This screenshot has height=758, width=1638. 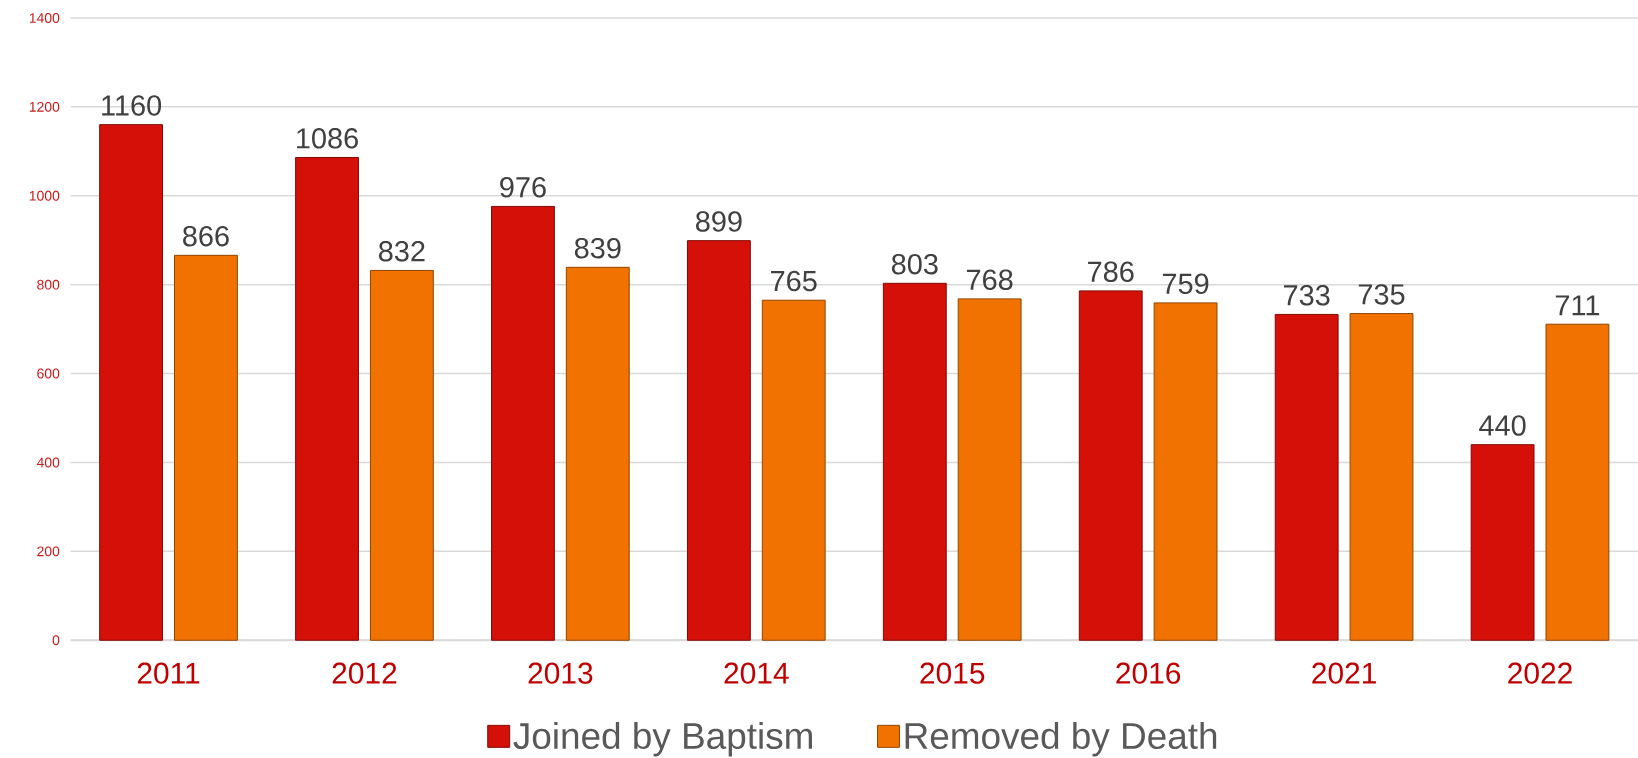 I want to click on data-label: 1160, so click(x=132, y=105).